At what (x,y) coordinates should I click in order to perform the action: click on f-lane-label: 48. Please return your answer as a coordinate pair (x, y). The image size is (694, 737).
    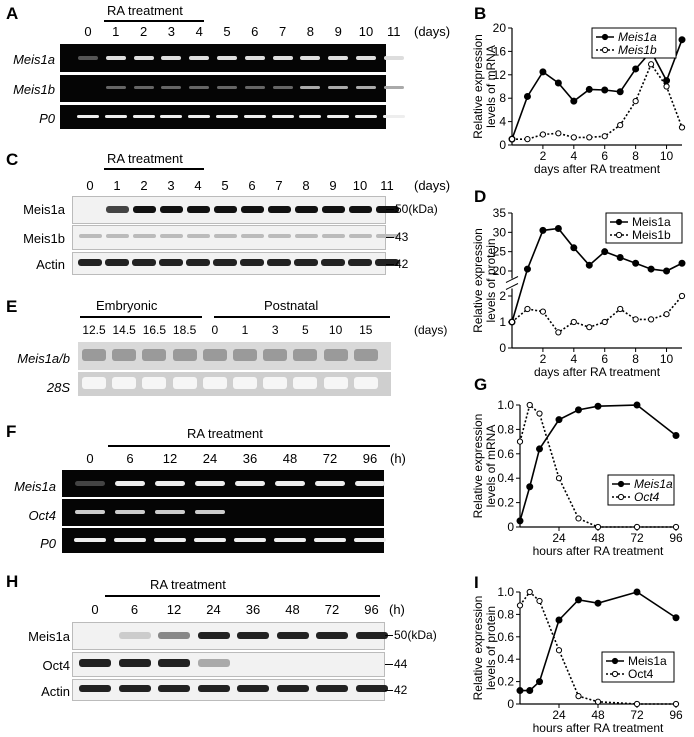
    Looking at the image, I should click on (290, 458).